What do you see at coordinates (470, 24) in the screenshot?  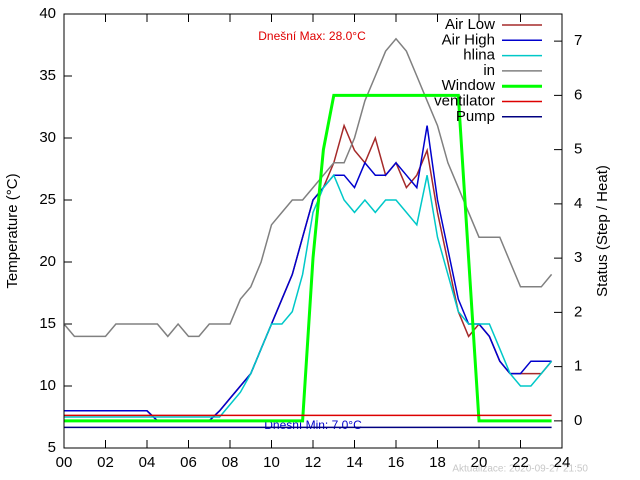 I see `legend-label: Air Low` at bounding box center [470, 24].